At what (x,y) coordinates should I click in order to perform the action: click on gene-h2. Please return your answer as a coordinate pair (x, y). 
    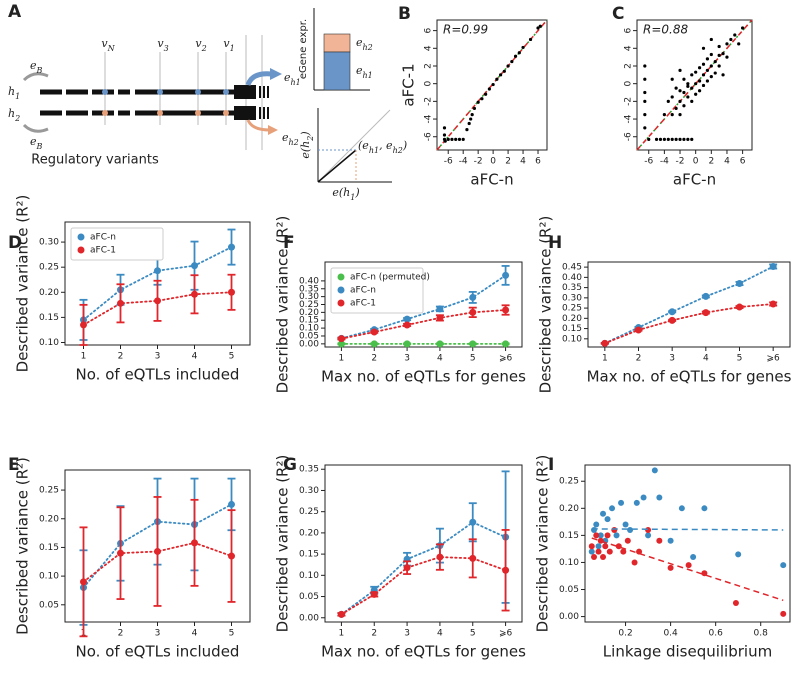
    Looking at the image, I should click on (245, 113).